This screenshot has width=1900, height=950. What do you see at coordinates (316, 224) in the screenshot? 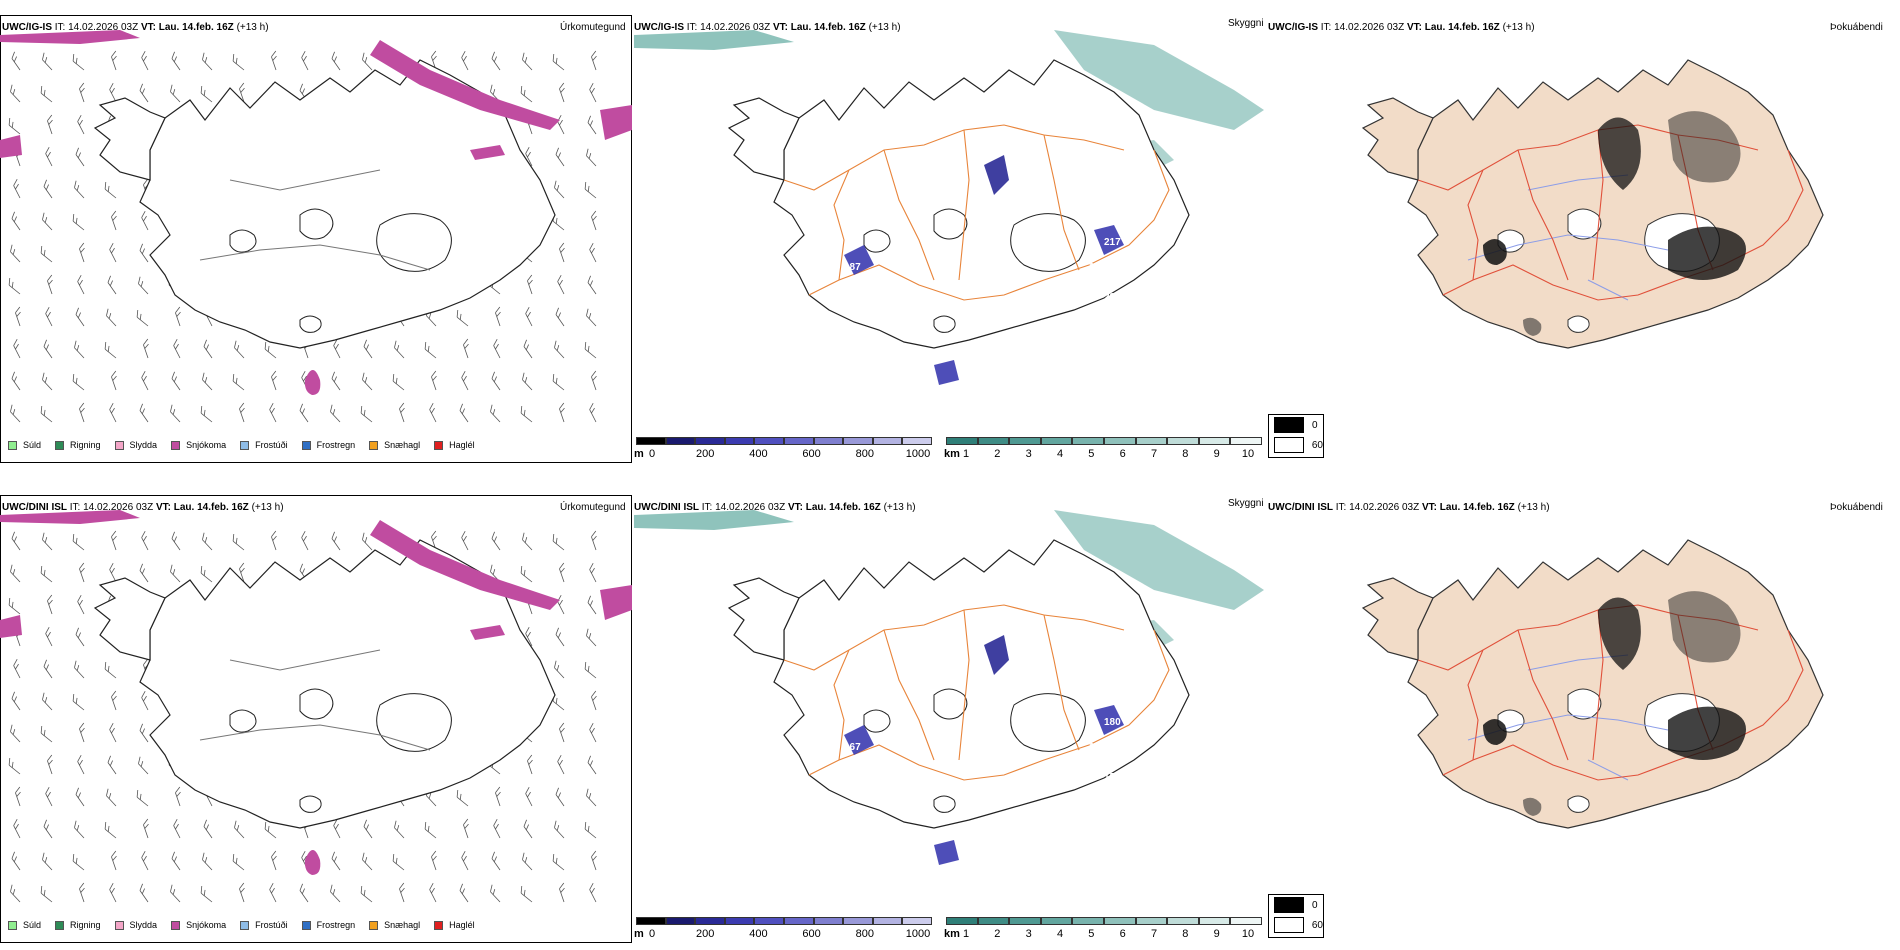
I see `langjokull-outline` at bounding box center [316, 224].